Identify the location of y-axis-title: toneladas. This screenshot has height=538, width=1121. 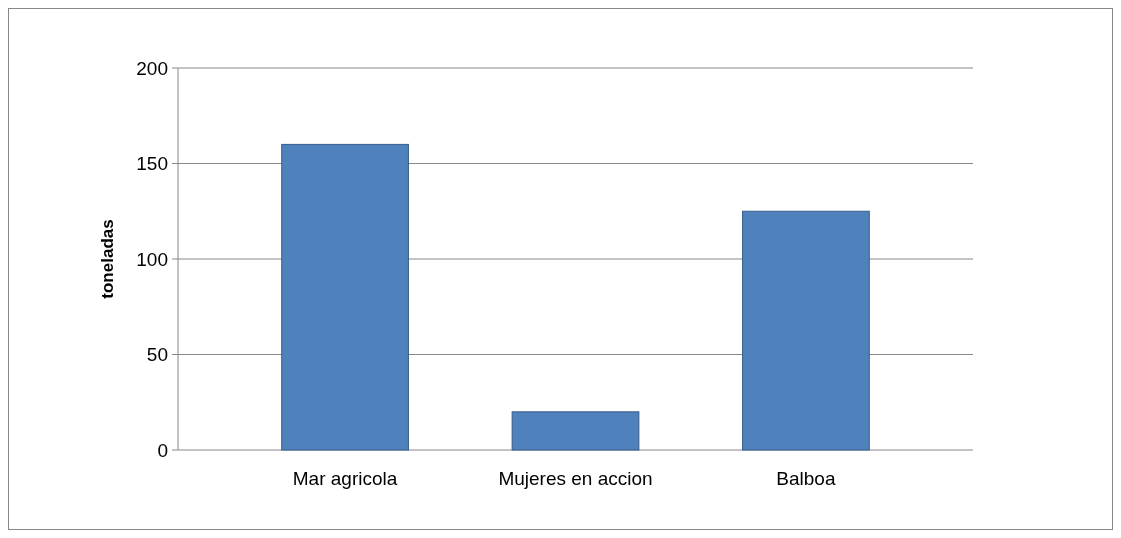
(107, 259).